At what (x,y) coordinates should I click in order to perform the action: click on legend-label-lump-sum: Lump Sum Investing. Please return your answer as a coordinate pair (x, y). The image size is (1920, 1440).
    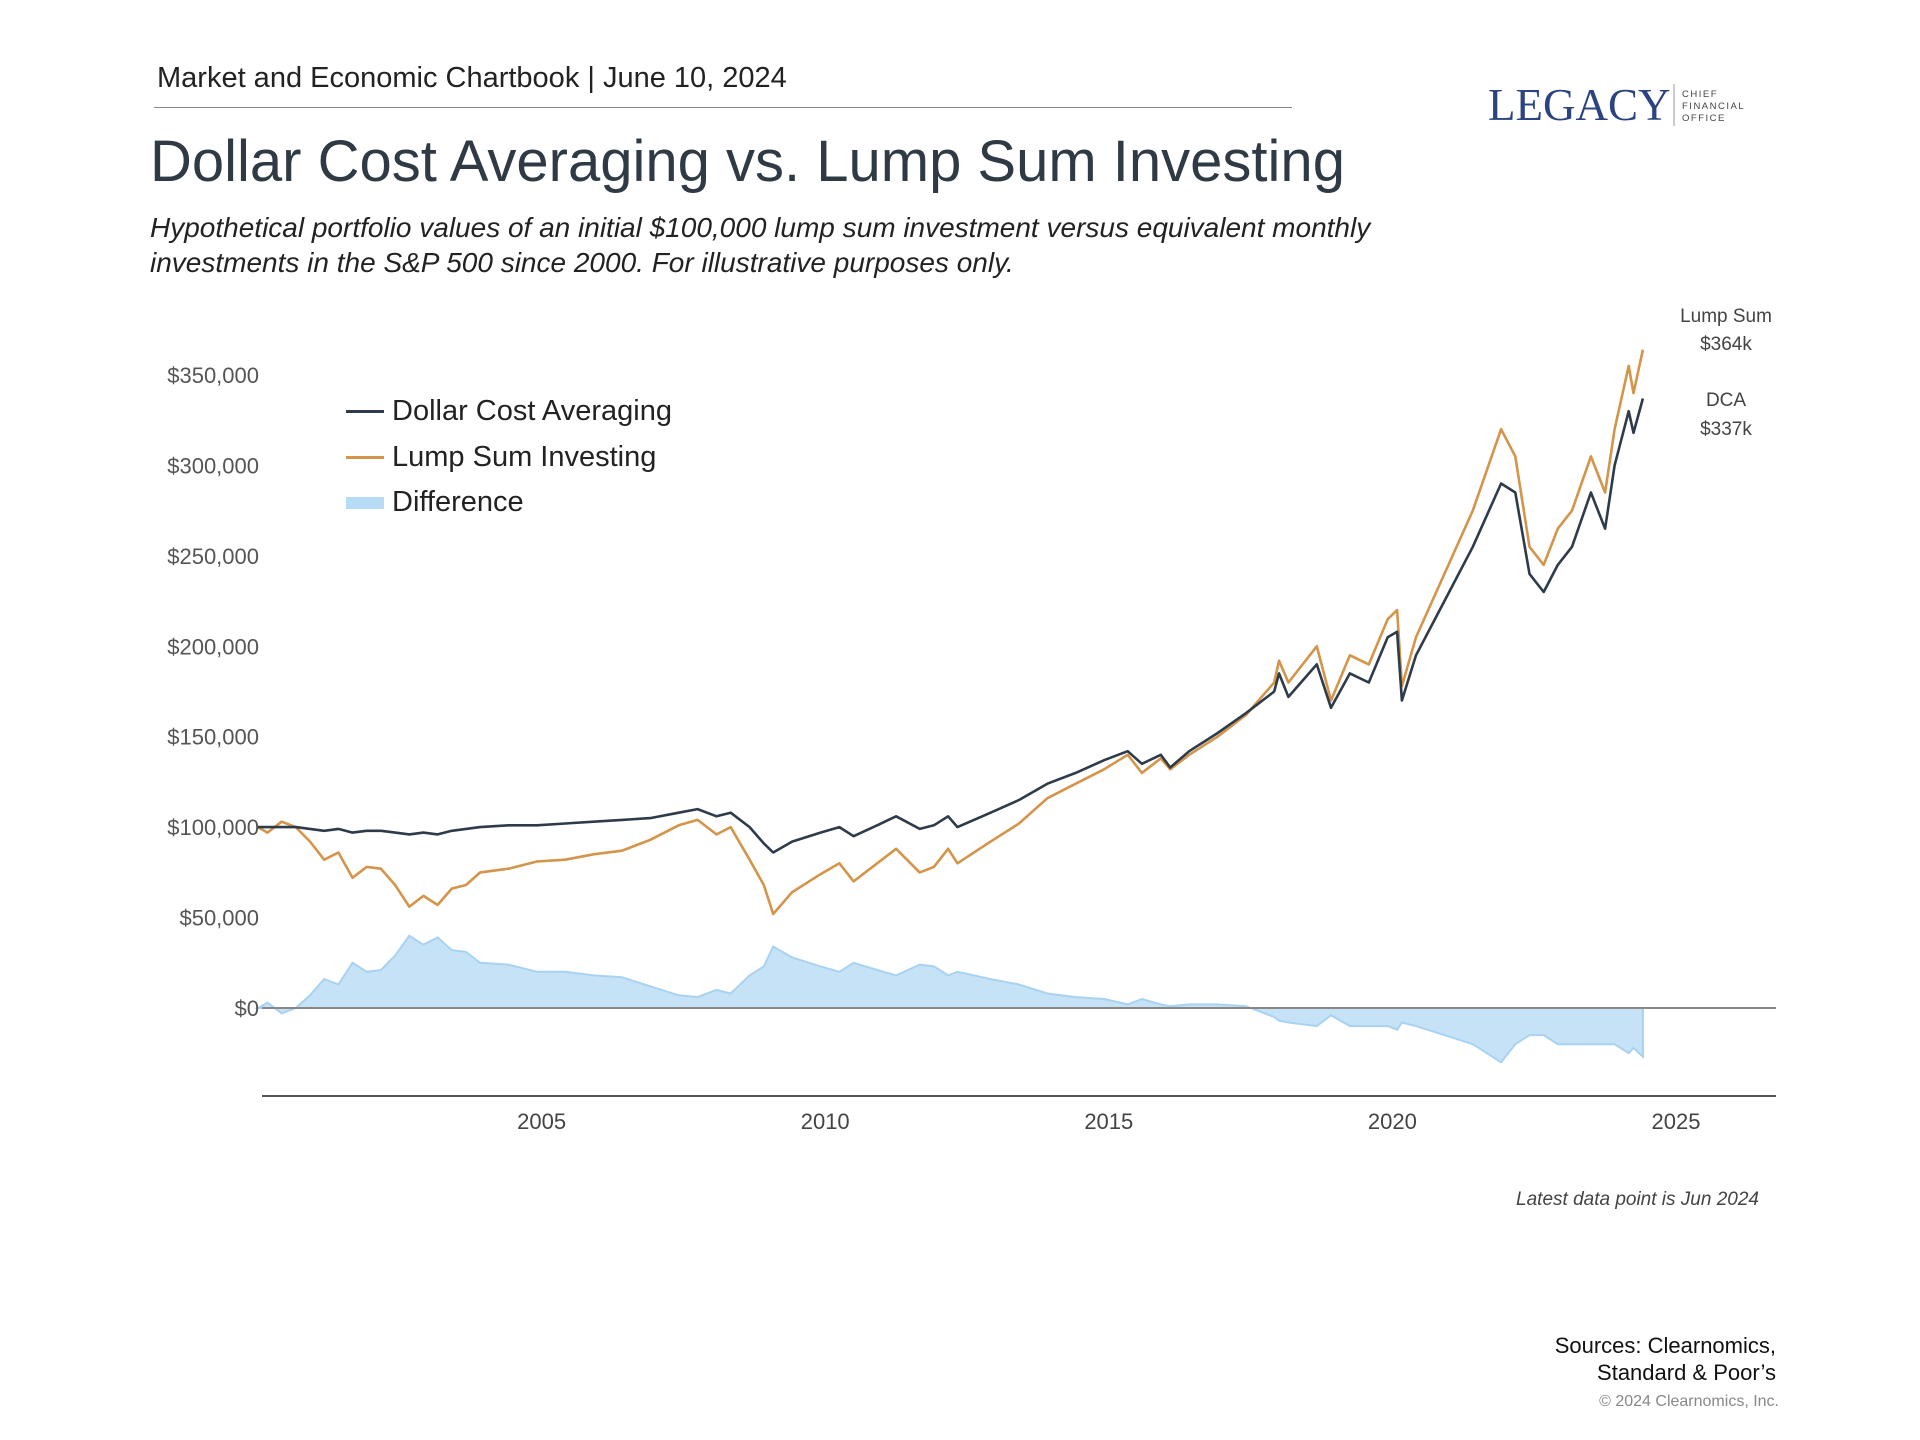
    Looking at the image, I should click on (524, 457).